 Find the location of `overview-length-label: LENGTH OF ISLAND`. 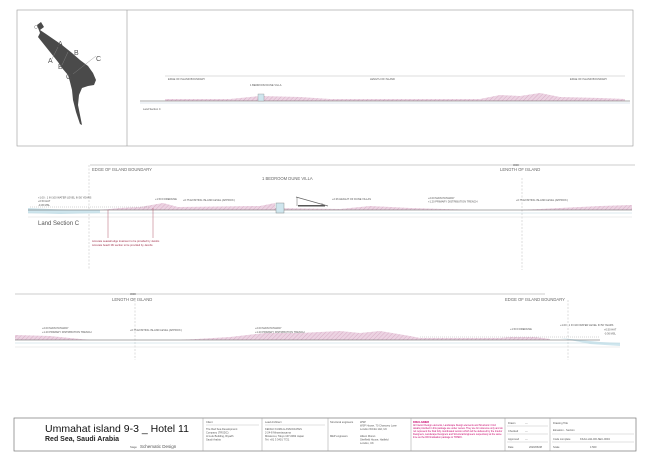

overview-length-label: LENGTH OF ISLAND is located at coordinates (382, 79).